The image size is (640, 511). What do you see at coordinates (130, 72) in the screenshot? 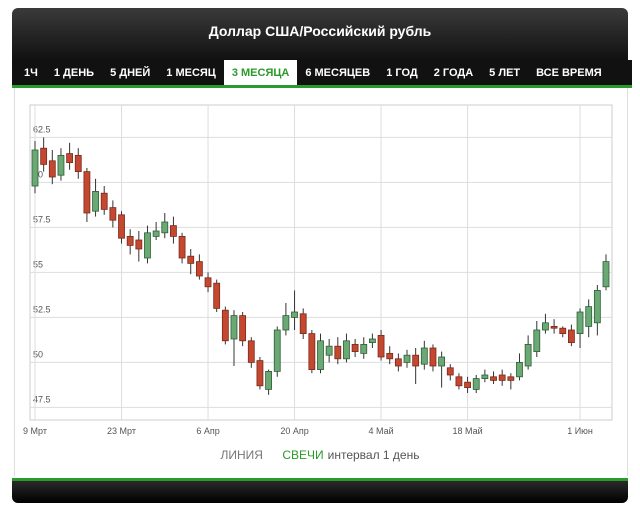
I see `tab: 5 ДНЕЙ` at bounding box center [130, 72].